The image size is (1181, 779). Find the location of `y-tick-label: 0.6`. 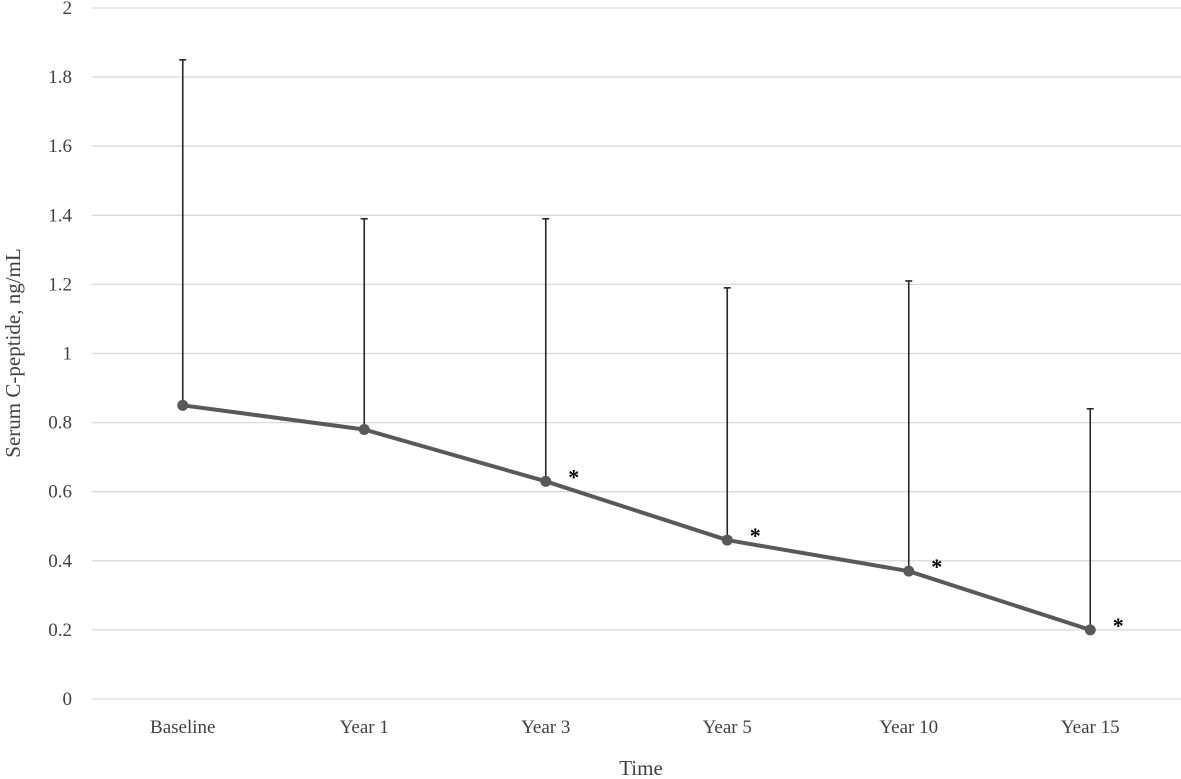

y-tick-label: 0.6 is located at coordinates (60, 492).